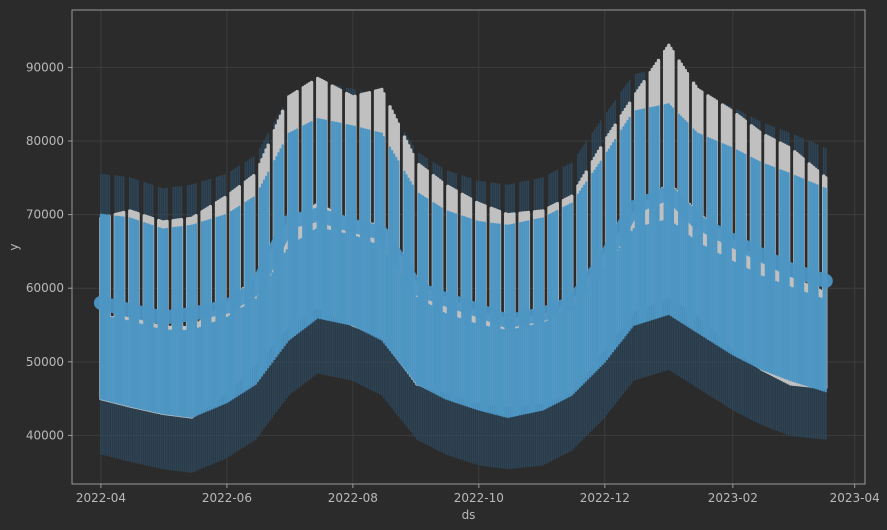  Describe the element at coordinates (479, 498) in the screenshot. I see `x-tick-label: 2022-10` at that location.